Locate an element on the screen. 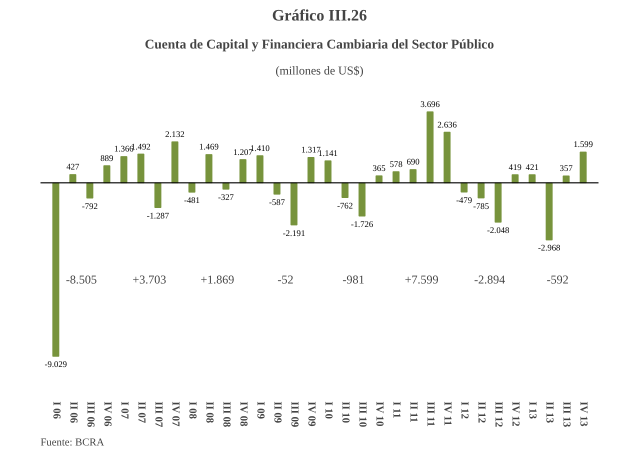  data-label: 365 is located at coordinates (379, 167).